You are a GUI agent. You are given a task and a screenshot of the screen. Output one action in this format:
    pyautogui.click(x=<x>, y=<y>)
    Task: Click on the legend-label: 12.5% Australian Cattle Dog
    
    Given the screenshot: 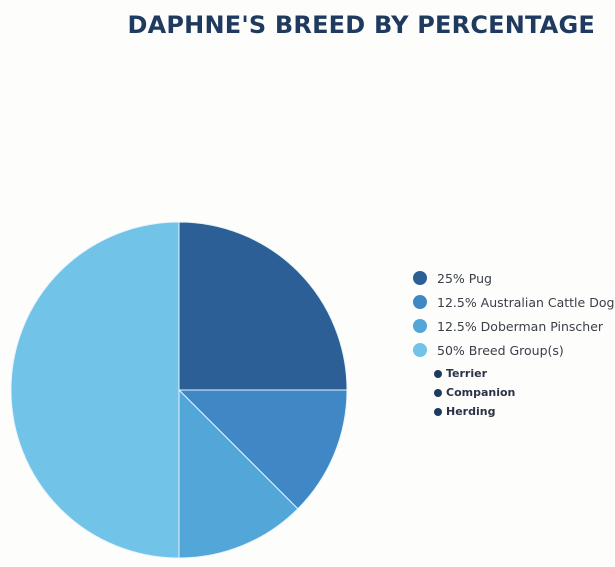 What is the action you would take?
    pyautogui.click(x=526, y=302)
    